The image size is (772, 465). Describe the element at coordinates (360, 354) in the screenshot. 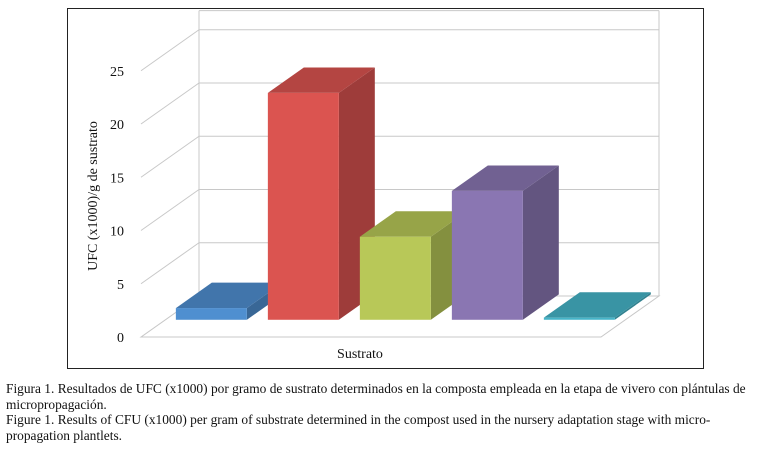

I see `x-axis-label: Sustrato` at that location.